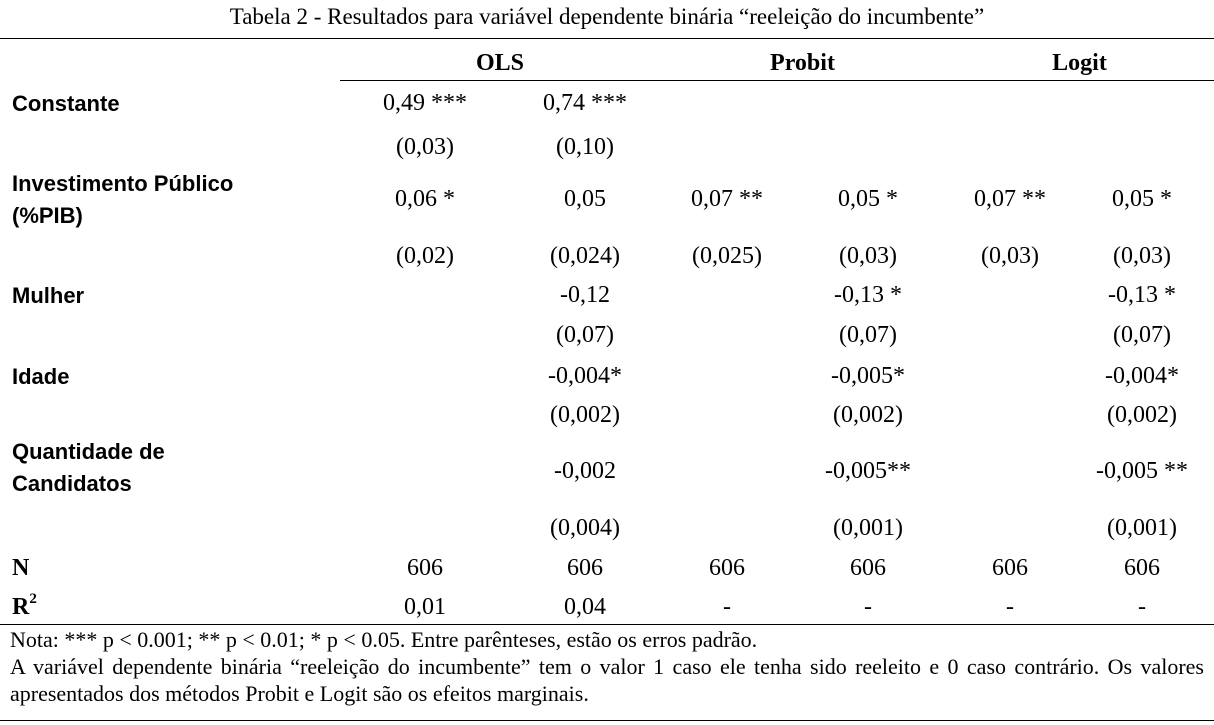 The image size is (1214, 725). I want to click on r2-value-col-4: -, so click(868, 607).